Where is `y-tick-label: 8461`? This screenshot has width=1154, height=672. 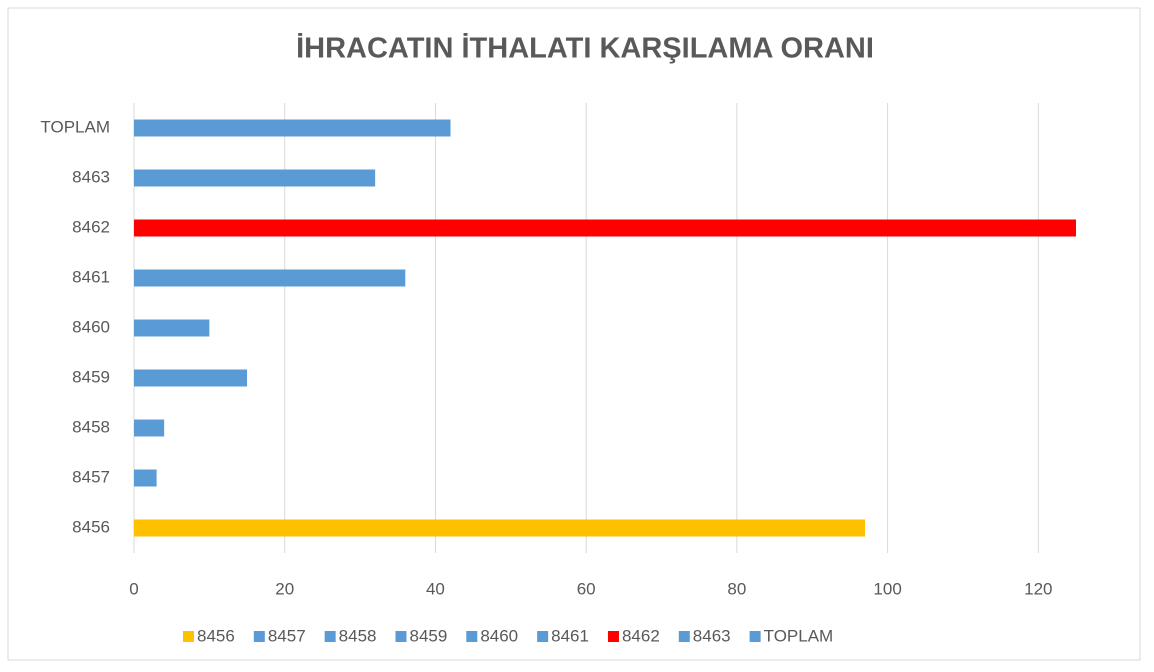
y-tick-label: 8461 is located at coordinates (91, 276).